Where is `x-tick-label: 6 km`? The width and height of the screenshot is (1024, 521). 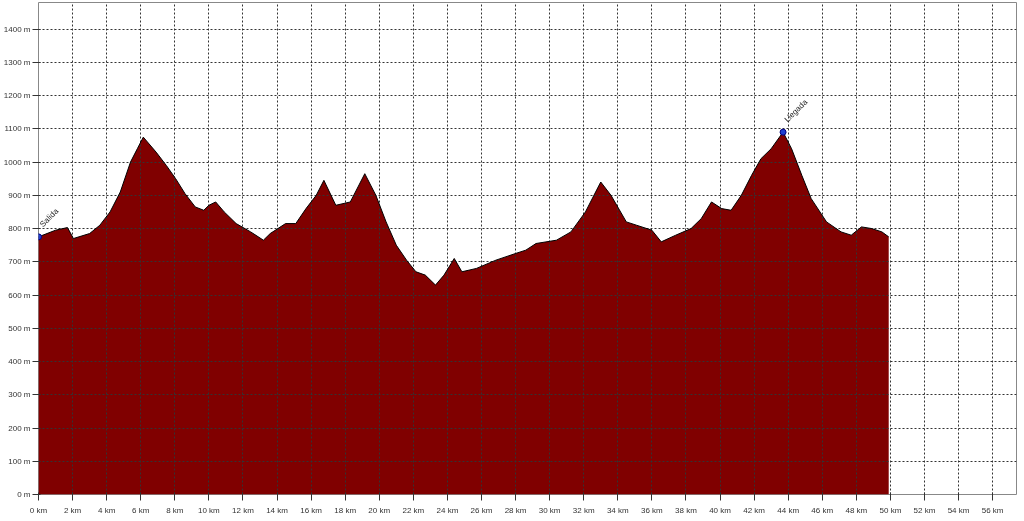 x-tick-label: 6 km is located at coordinates (141, 510).